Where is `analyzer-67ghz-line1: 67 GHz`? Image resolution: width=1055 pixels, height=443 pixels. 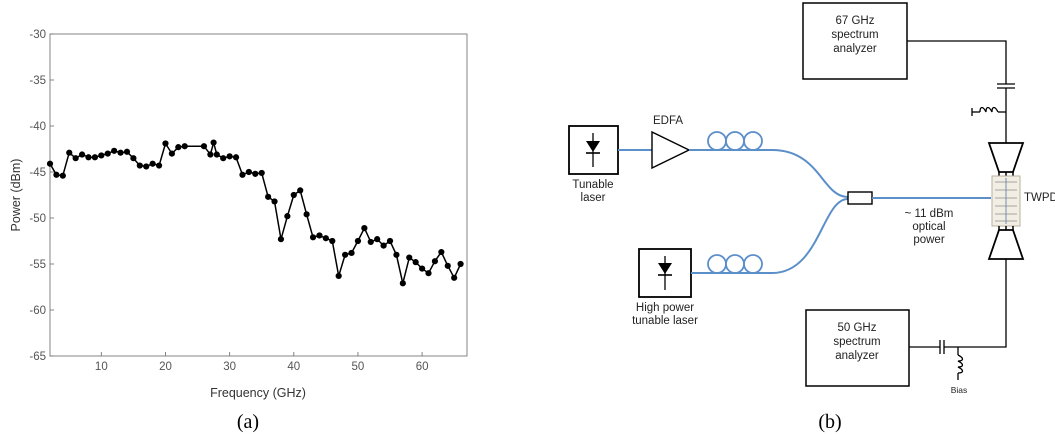
analyzer-67ghz-line1: 67 GHz is located at coordinates (855, 21).